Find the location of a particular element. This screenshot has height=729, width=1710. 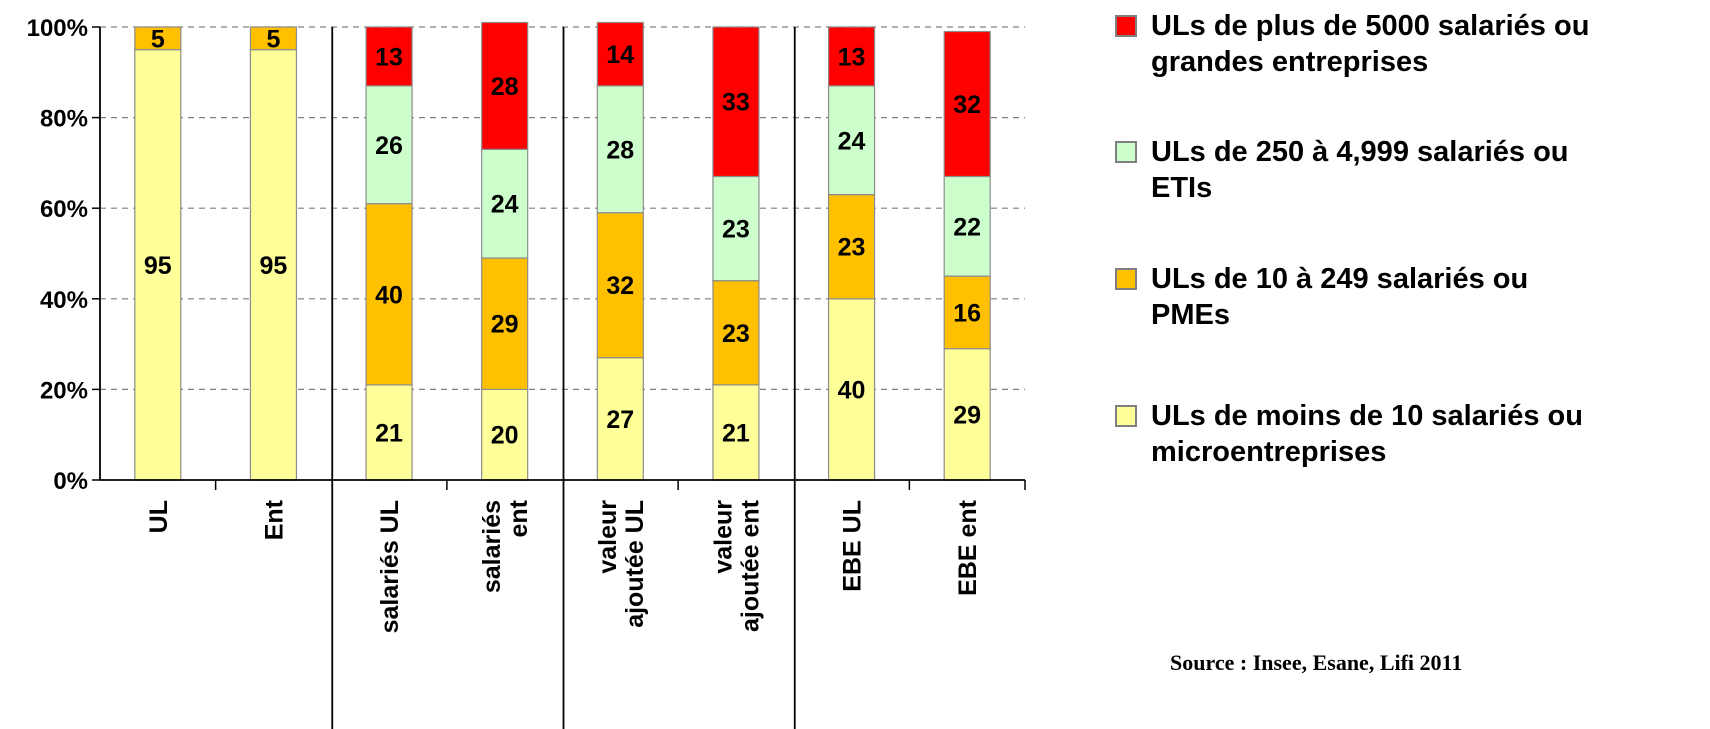

data-label: 16 is located at coordinates (967, 313).